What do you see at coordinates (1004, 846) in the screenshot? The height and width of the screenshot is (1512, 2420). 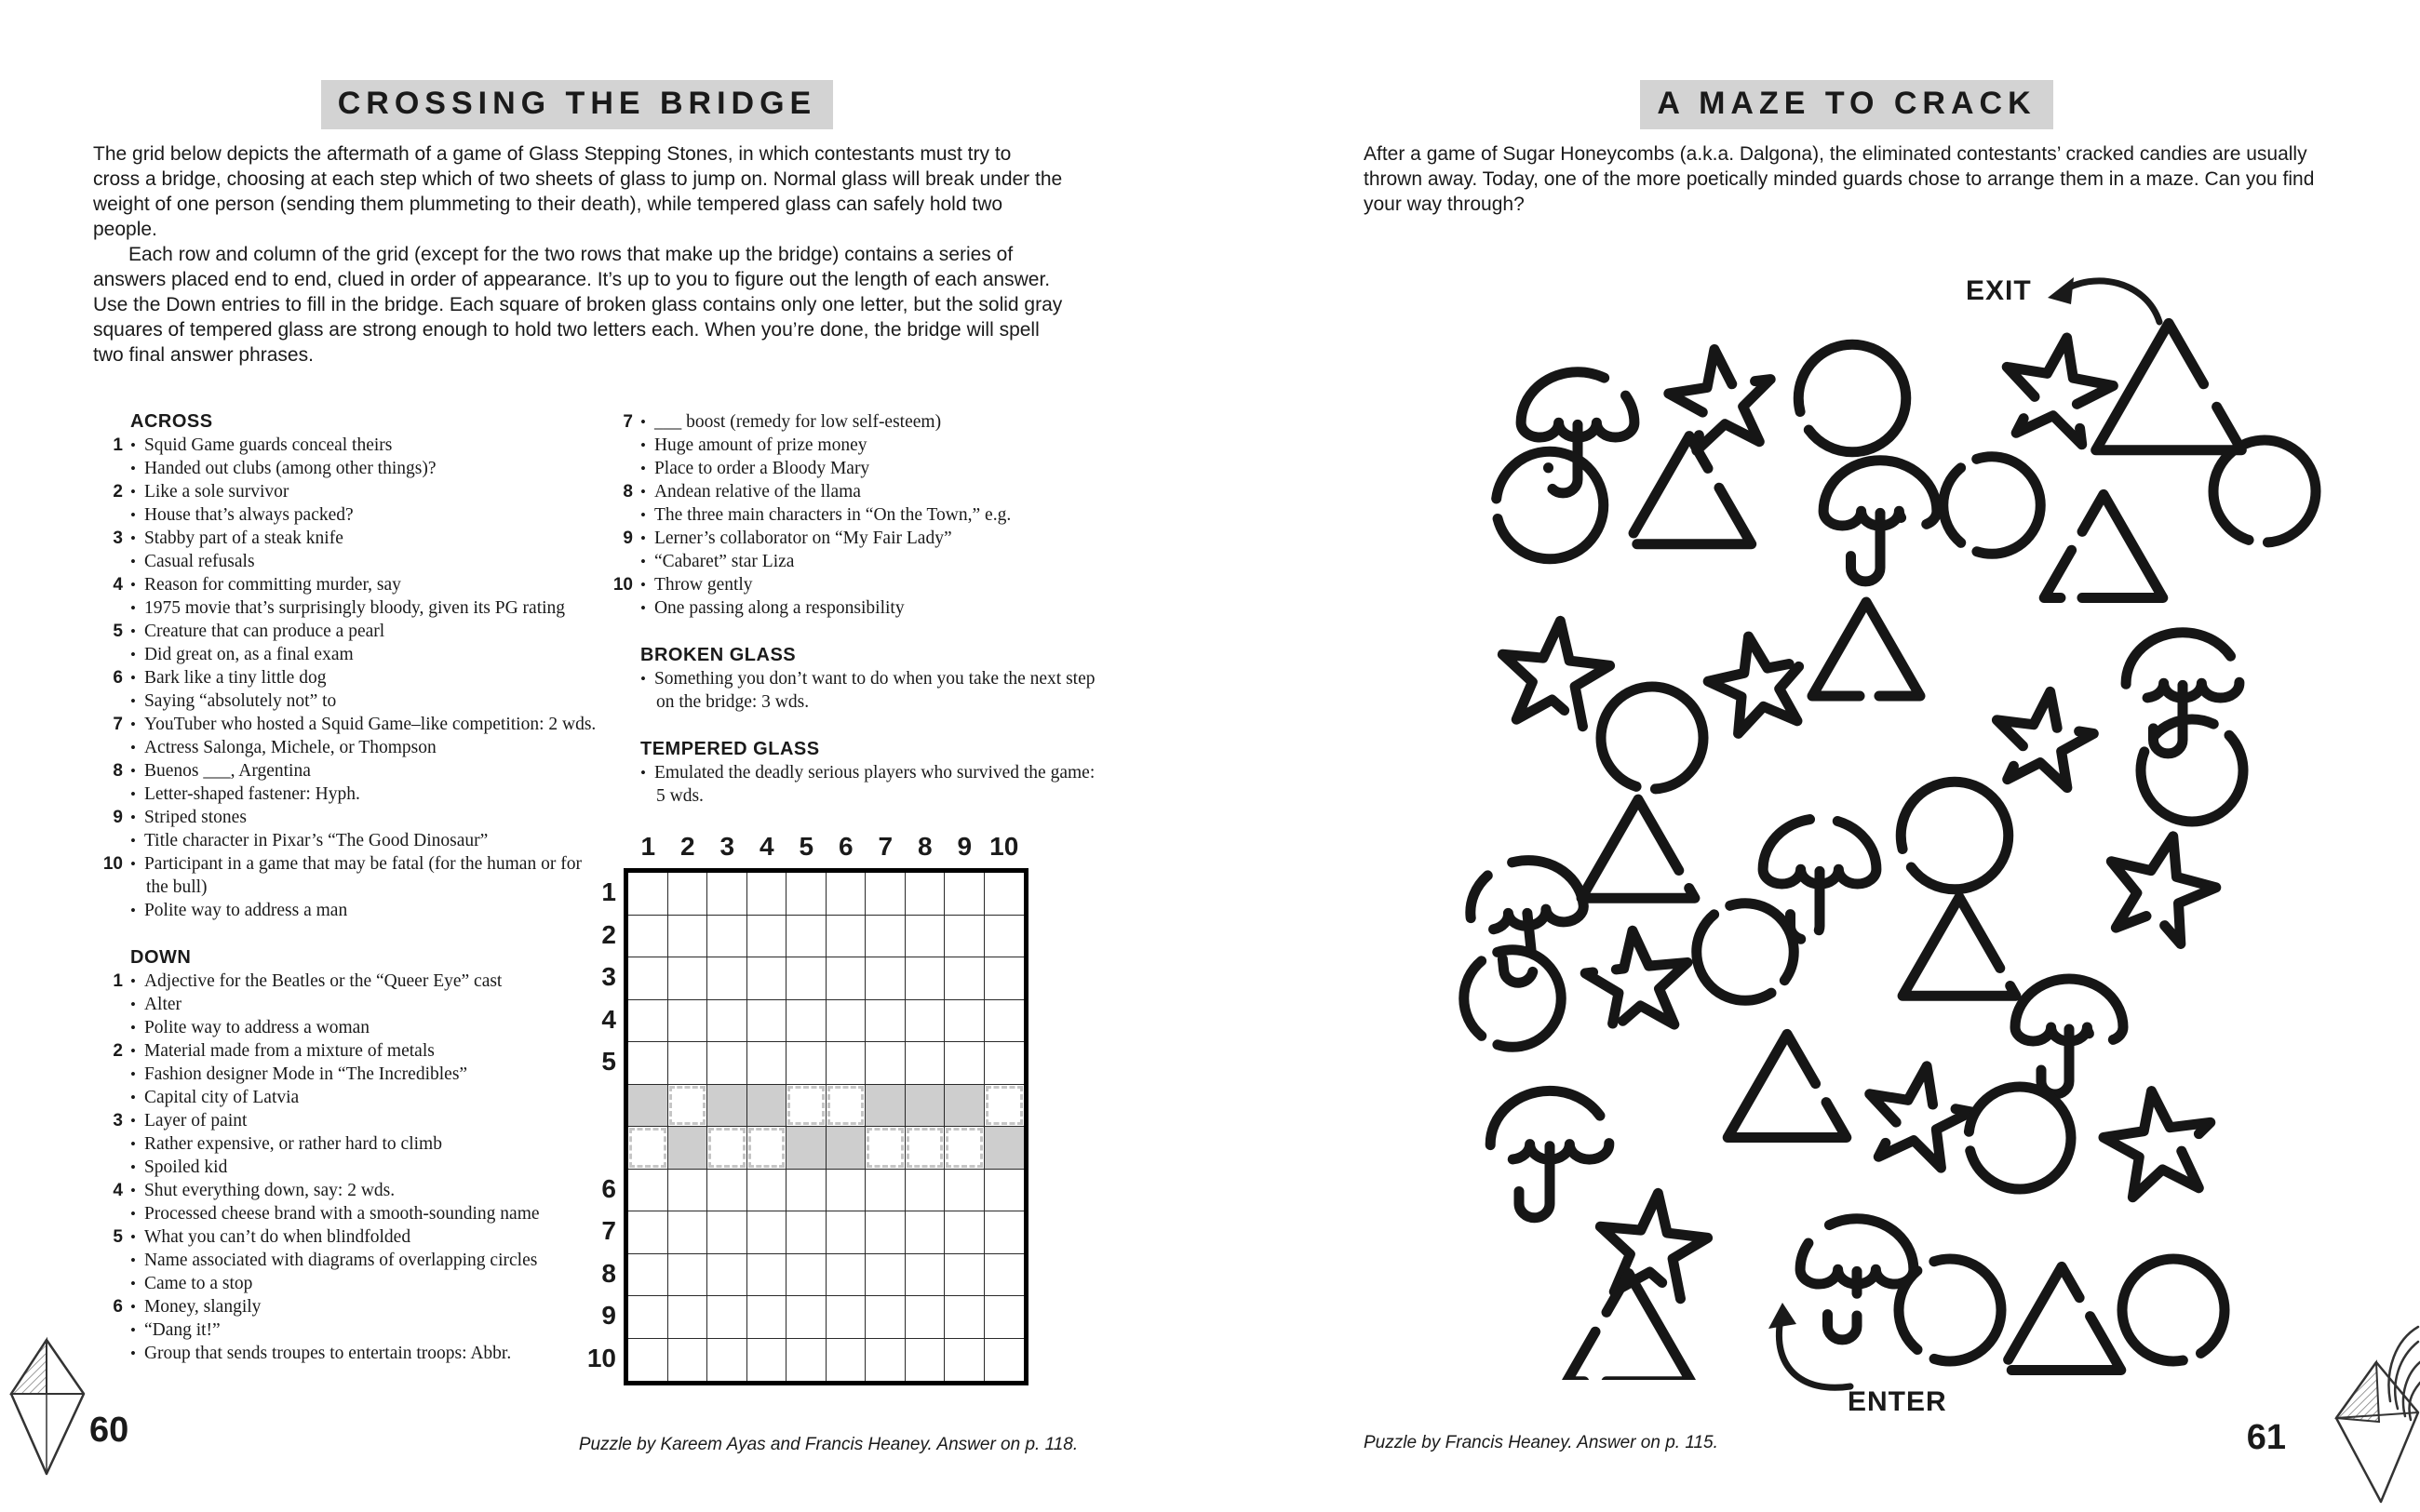 I see `grid-column-label: 10` at bounding box center [1004, 846].